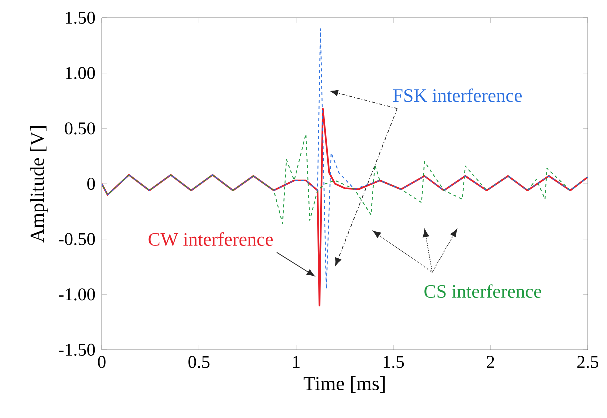 The height and width of the screenshot is (418, 607). What do you see at coordinates (80, 128) in the screenshot?
I see `y-tick-label: 0.50` at bounding box center [80, 128].